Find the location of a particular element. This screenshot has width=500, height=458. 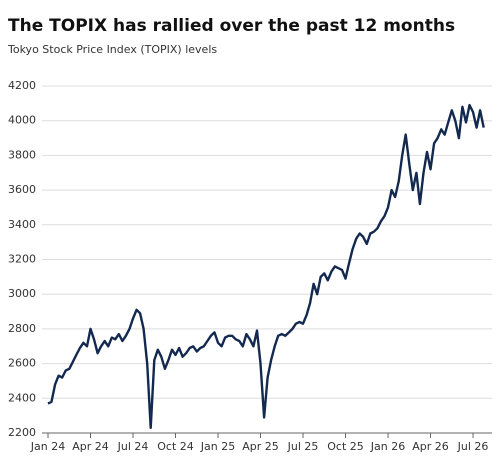

x-tick-label: Apr 25 is located at coordinates (260, 446).